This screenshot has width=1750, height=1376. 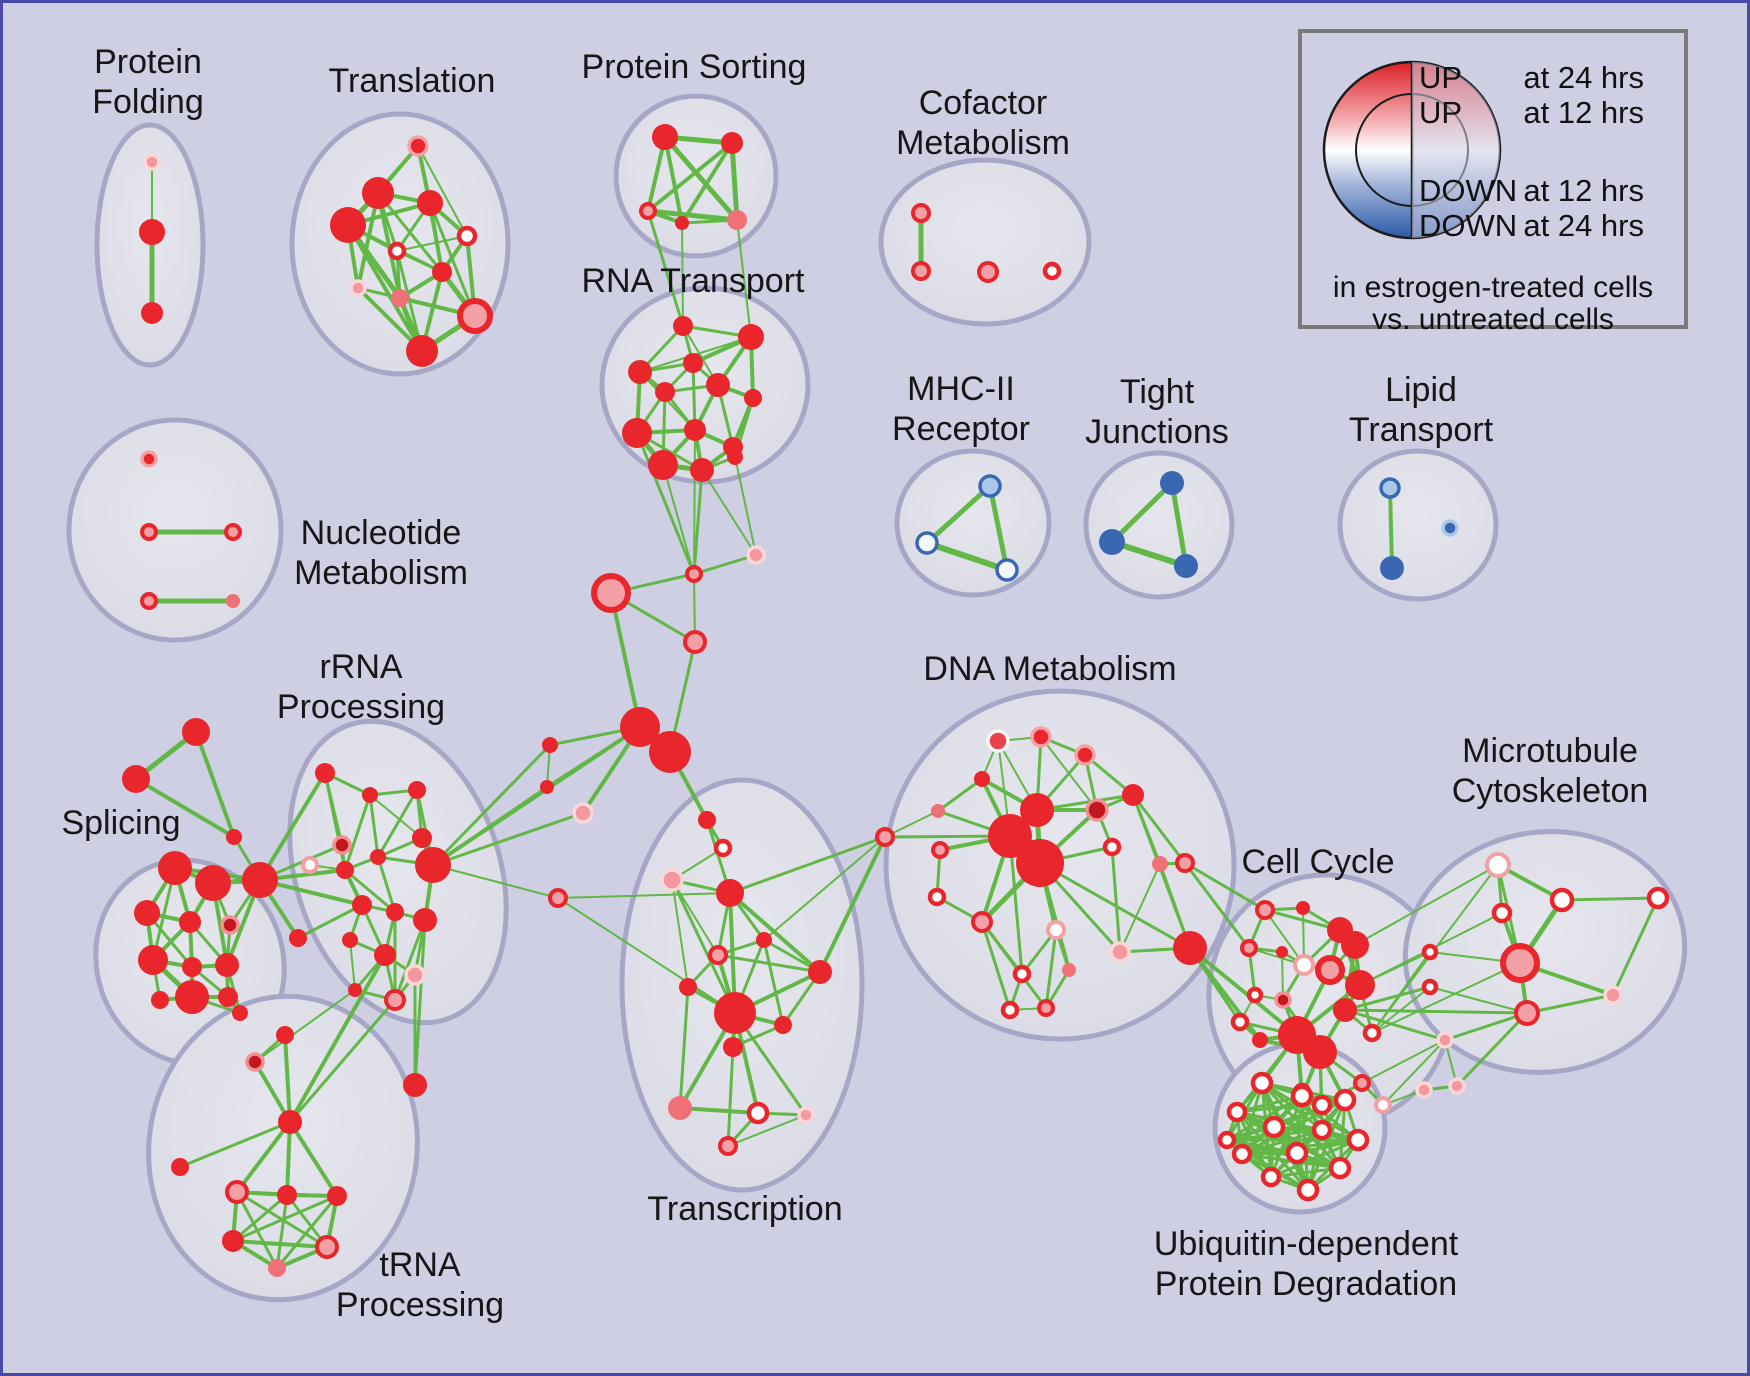 What do you see at coordinates (152, 313) in the screenshot?
I see `network-node-protein-folding` at bounding box center [152, 313].